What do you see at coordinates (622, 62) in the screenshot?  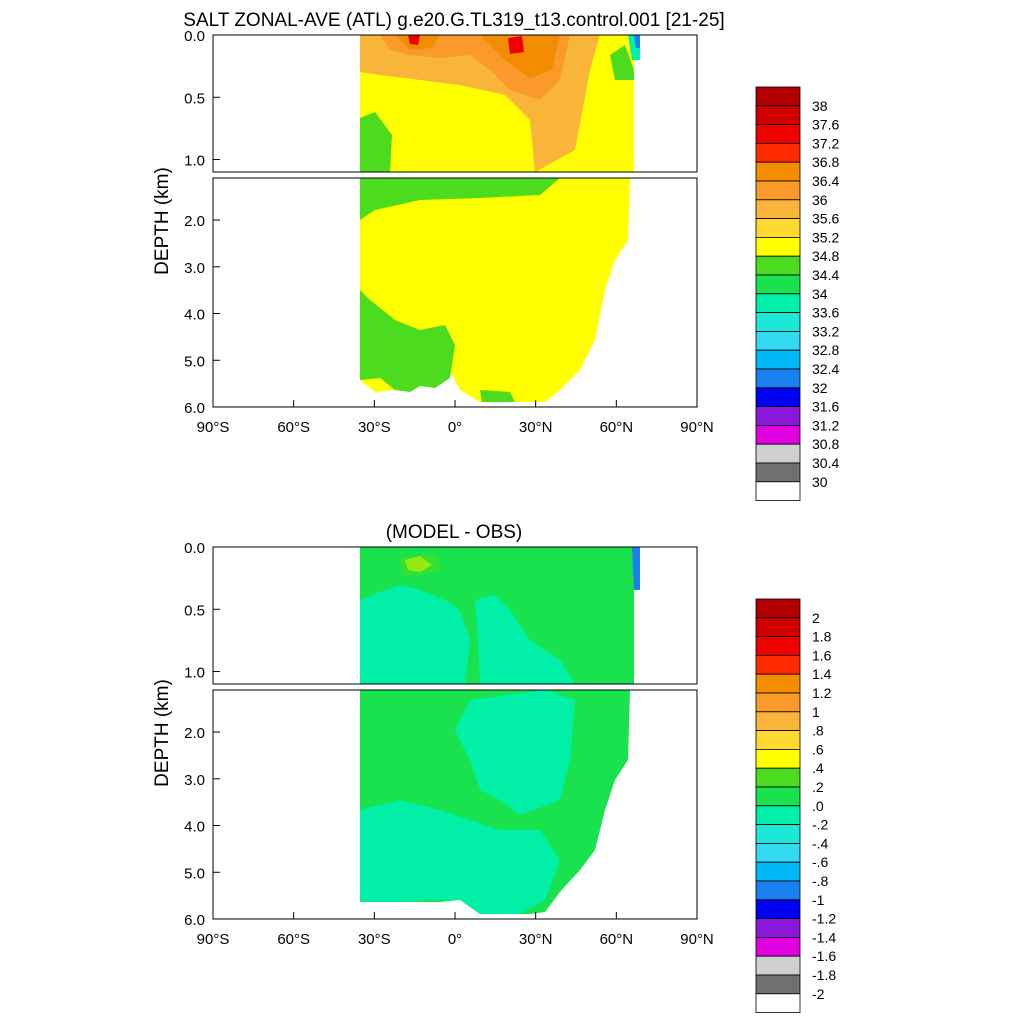 I see `p1u-green-right` at bounding box center [622, 62].